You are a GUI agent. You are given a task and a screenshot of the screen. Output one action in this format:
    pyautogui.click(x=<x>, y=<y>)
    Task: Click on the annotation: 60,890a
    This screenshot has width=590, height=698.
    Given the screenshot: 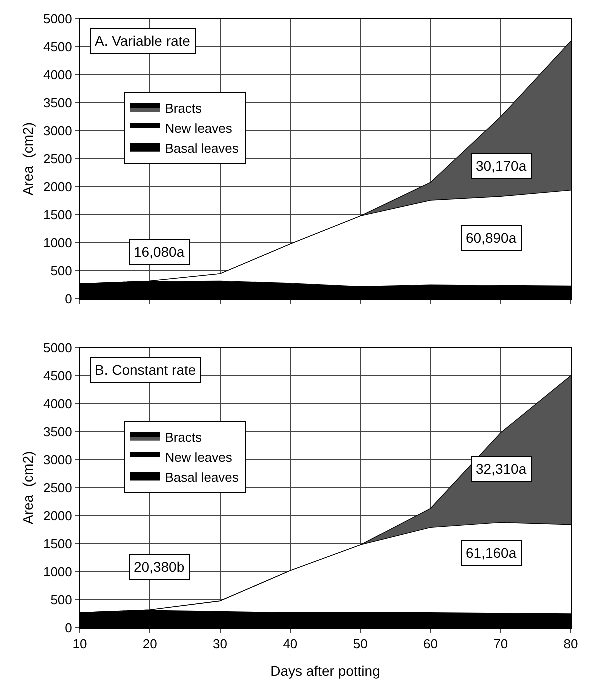 What is the action you would take?
    pyautogui.click(x=491, y=238)
    